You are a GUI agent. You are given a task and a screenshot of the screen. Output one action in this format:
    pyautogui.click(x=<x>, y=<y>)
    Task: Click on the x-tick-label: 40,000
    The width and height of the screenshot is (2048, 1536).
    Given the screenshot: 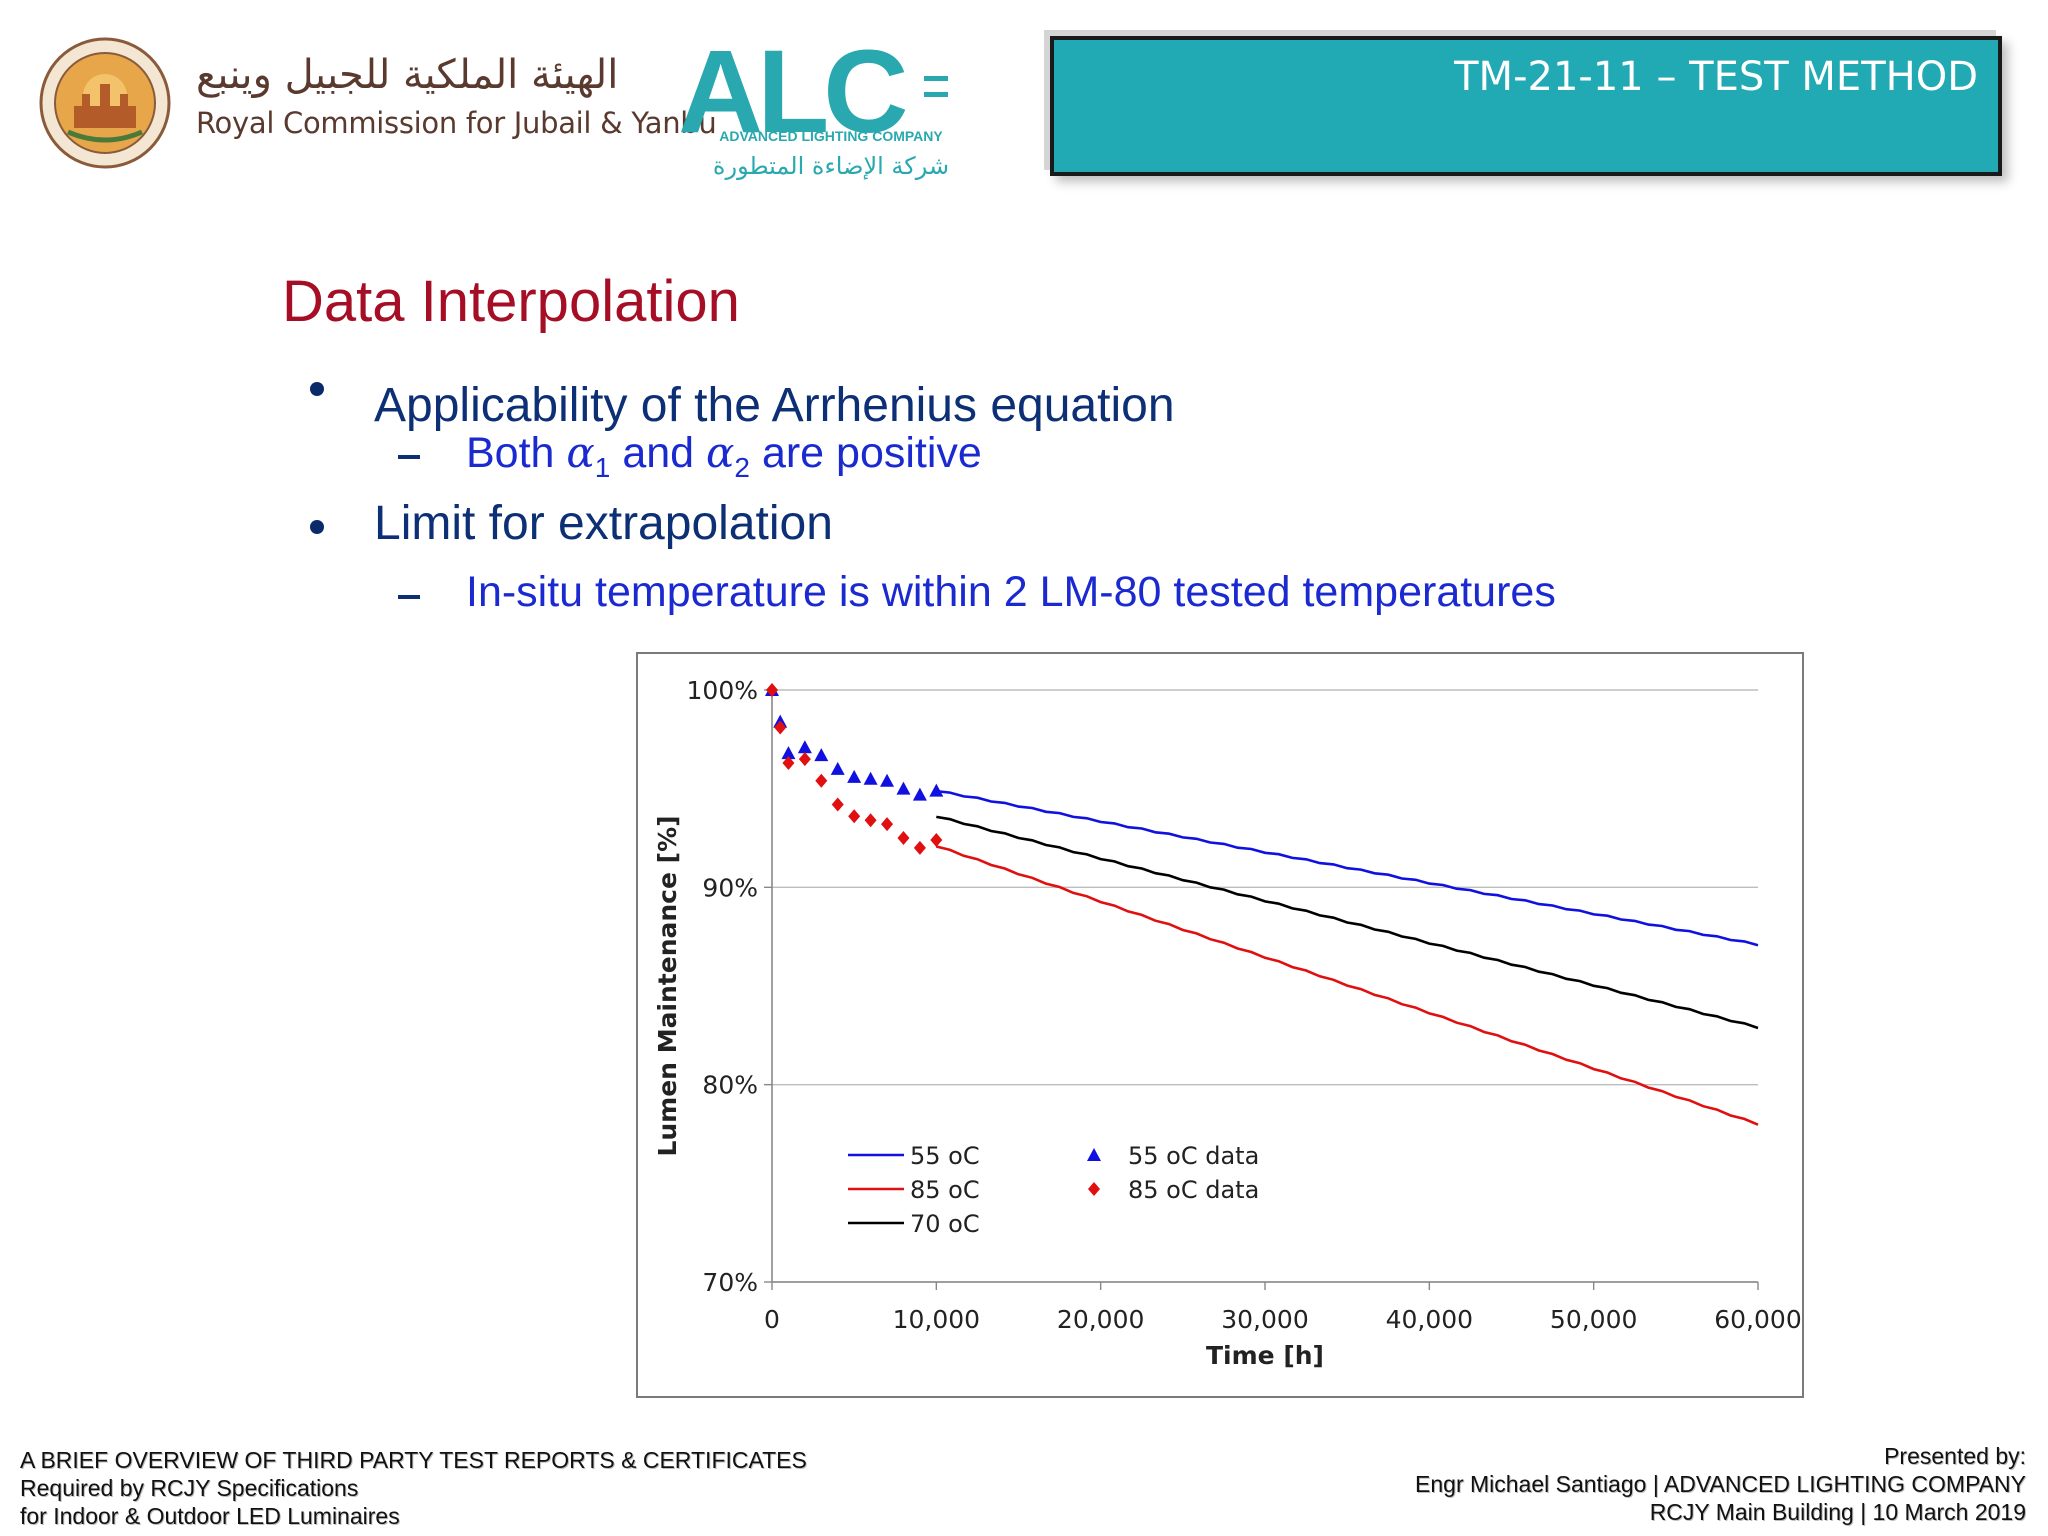 What is the action you would take?
    pyautogui.click(x=1429, y=1319)
    